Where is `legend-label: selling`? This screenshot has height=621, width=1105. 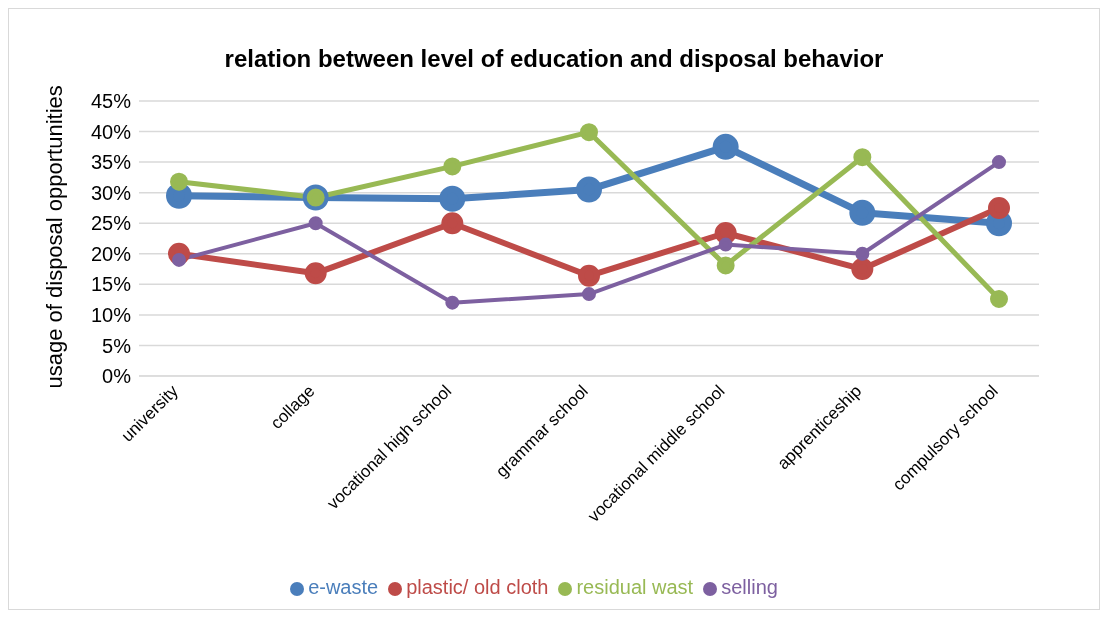
legend-label: selling is located at coordinates (749, 587).